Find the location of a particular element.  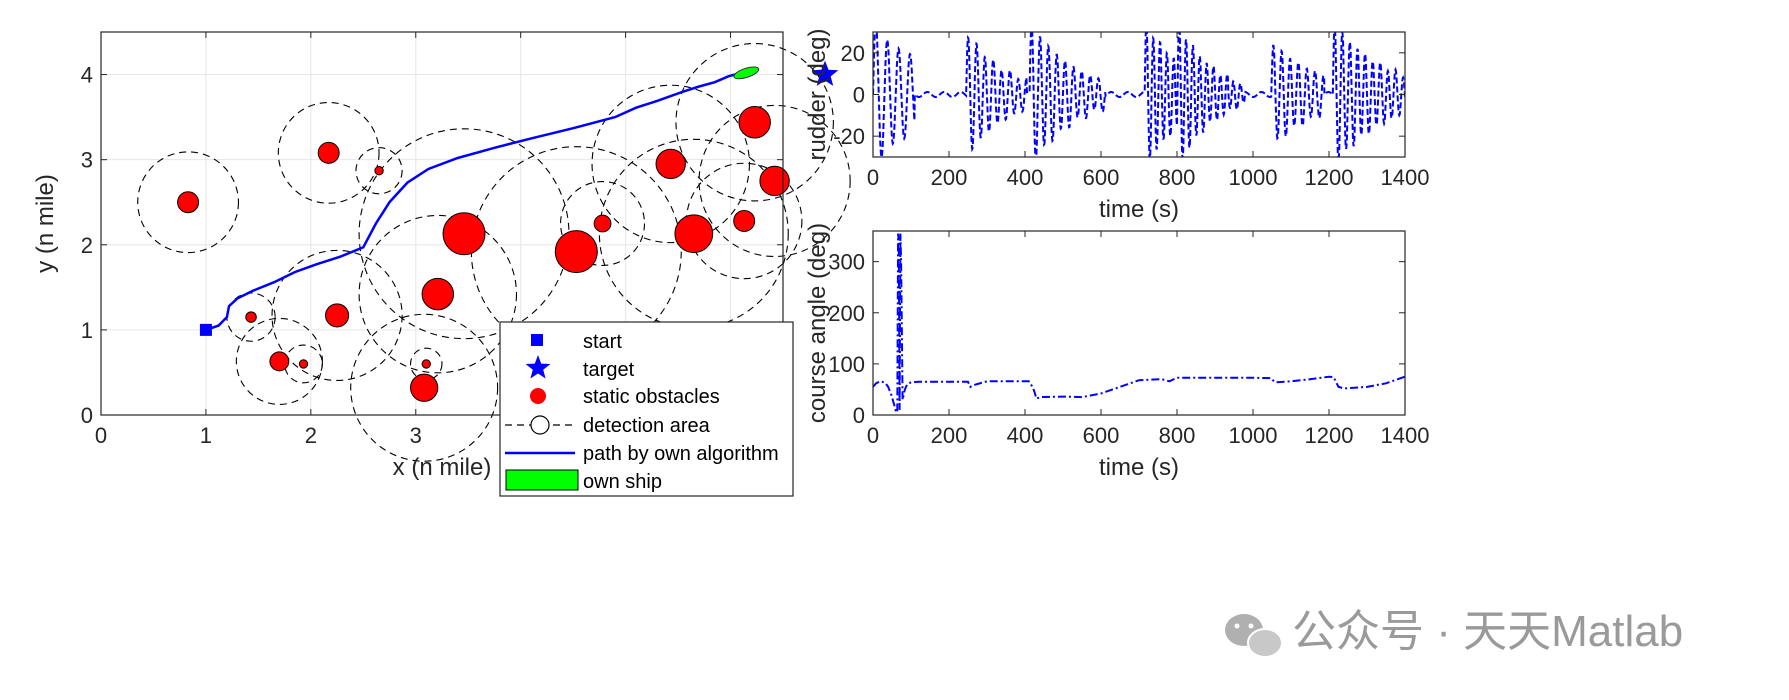

x-tick-label: 2 is located at coordinates (311, 435).